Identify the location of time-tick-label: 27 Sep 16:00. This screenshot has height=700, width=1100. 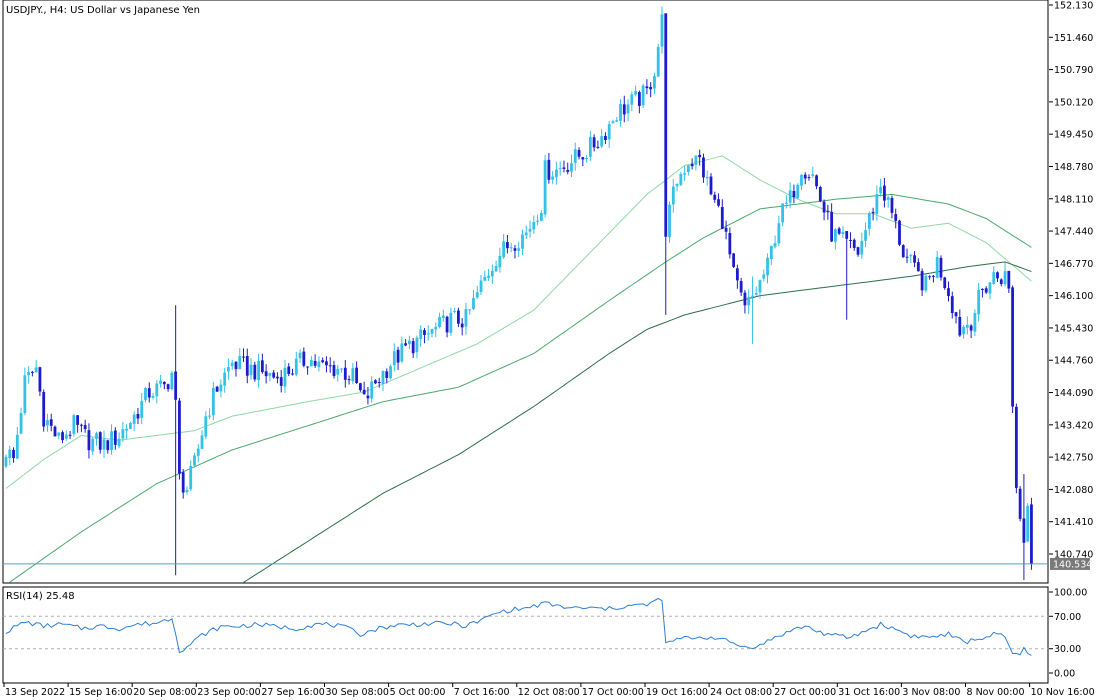
(292, 692).